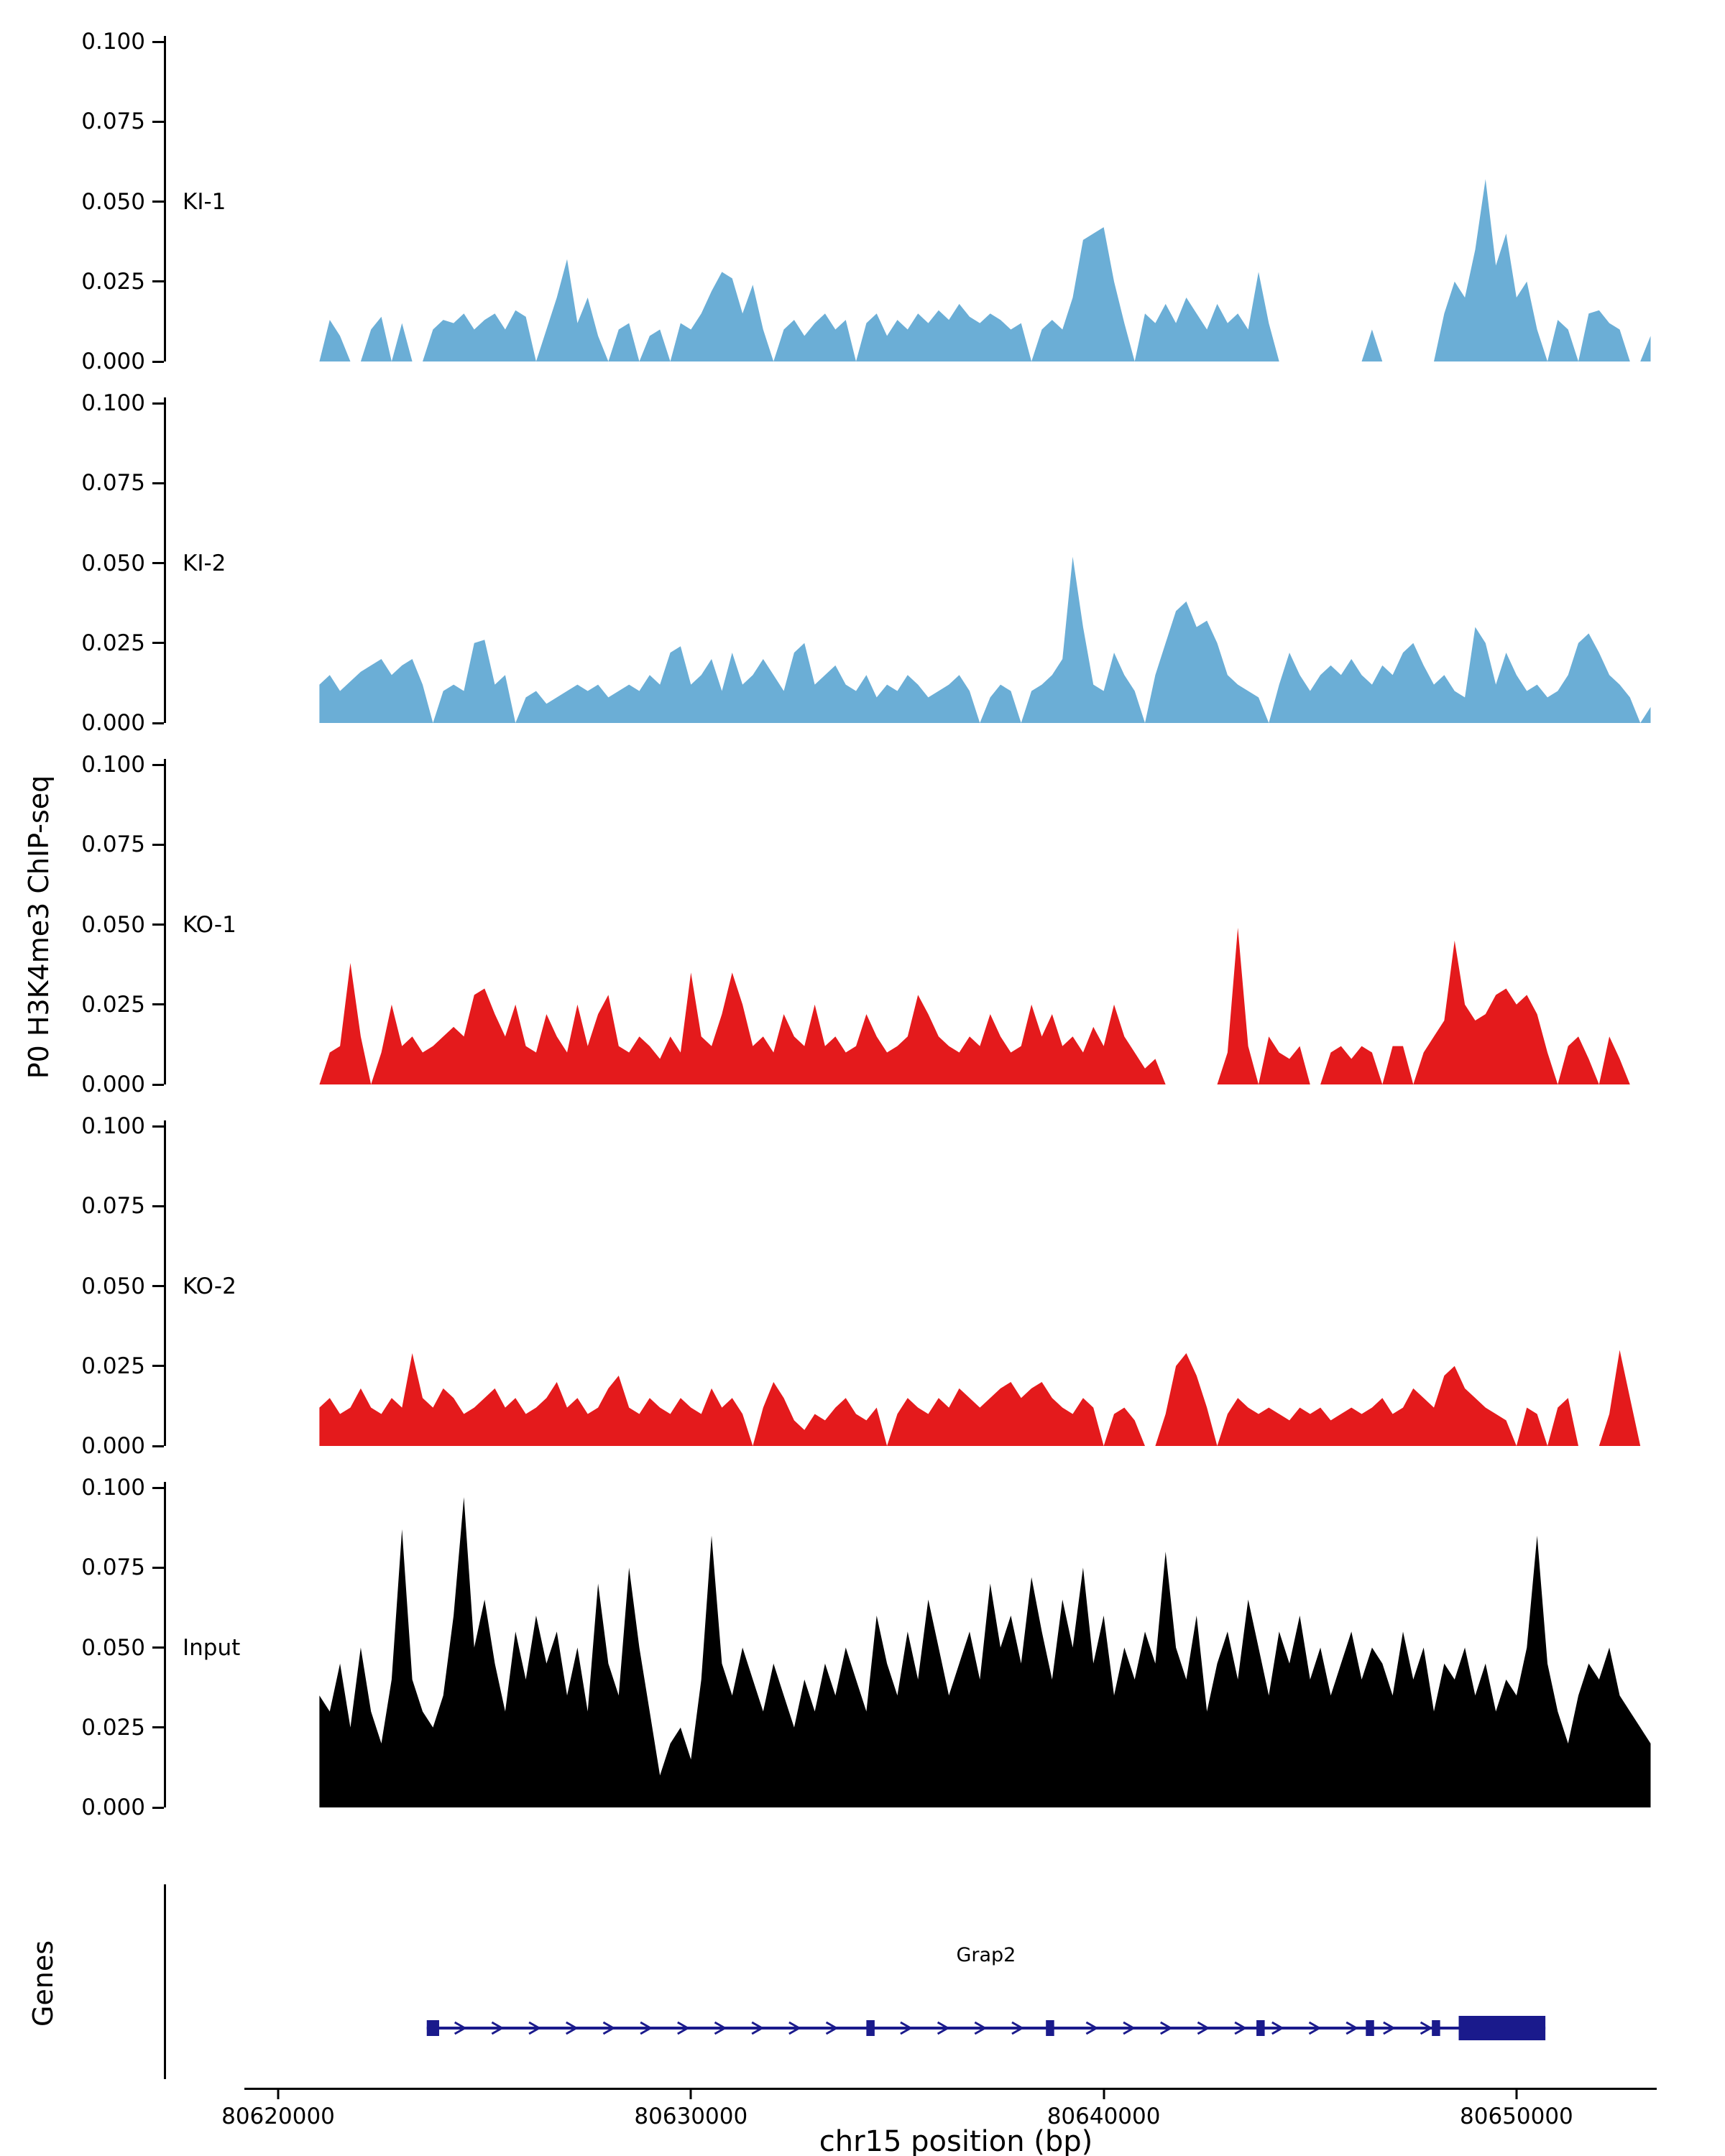 The width and height of the screenshot is (1725, 2156). I want to click on track-label: KO-2, so click(209, 1286).